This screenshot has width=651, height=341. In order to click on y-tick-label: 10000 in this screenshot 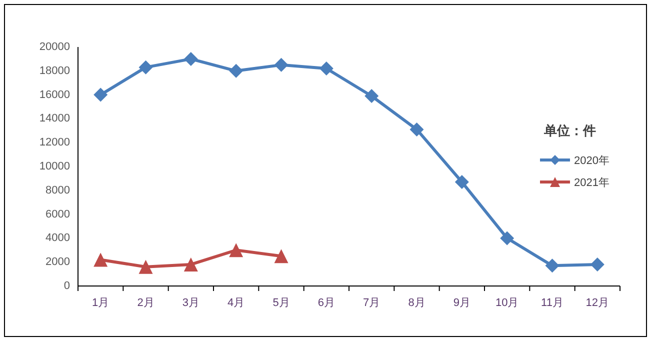, I will do `click(54, 166)`.